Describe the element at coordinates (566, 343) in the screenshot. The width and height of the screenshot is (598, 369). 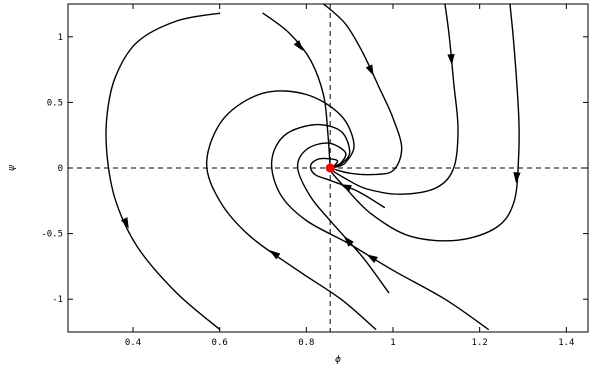
I see `x-tick-label: 1.4` at that location.